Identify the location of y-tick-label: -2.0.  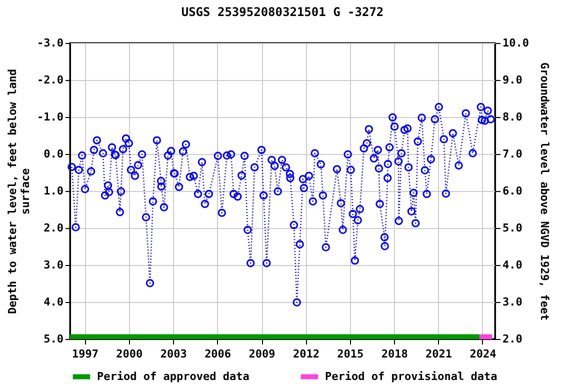
(50, 80).